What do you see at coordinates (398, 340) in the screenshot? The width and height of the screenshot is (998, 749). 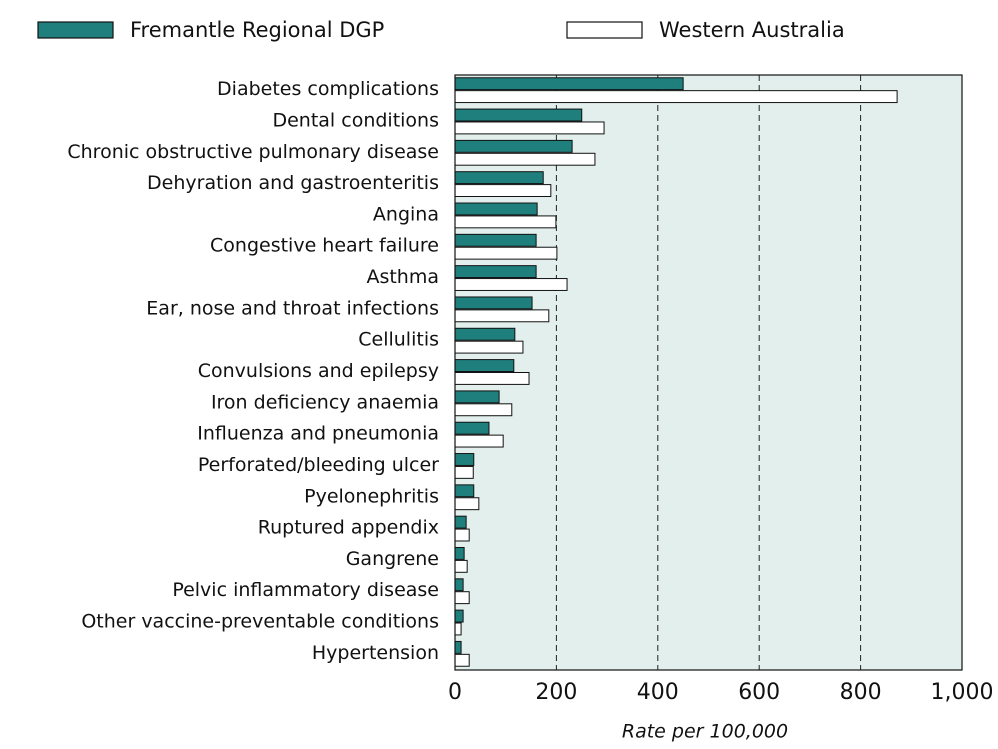 I see `y-tick-label: Cellulitis` at bounding box center [398, 340].